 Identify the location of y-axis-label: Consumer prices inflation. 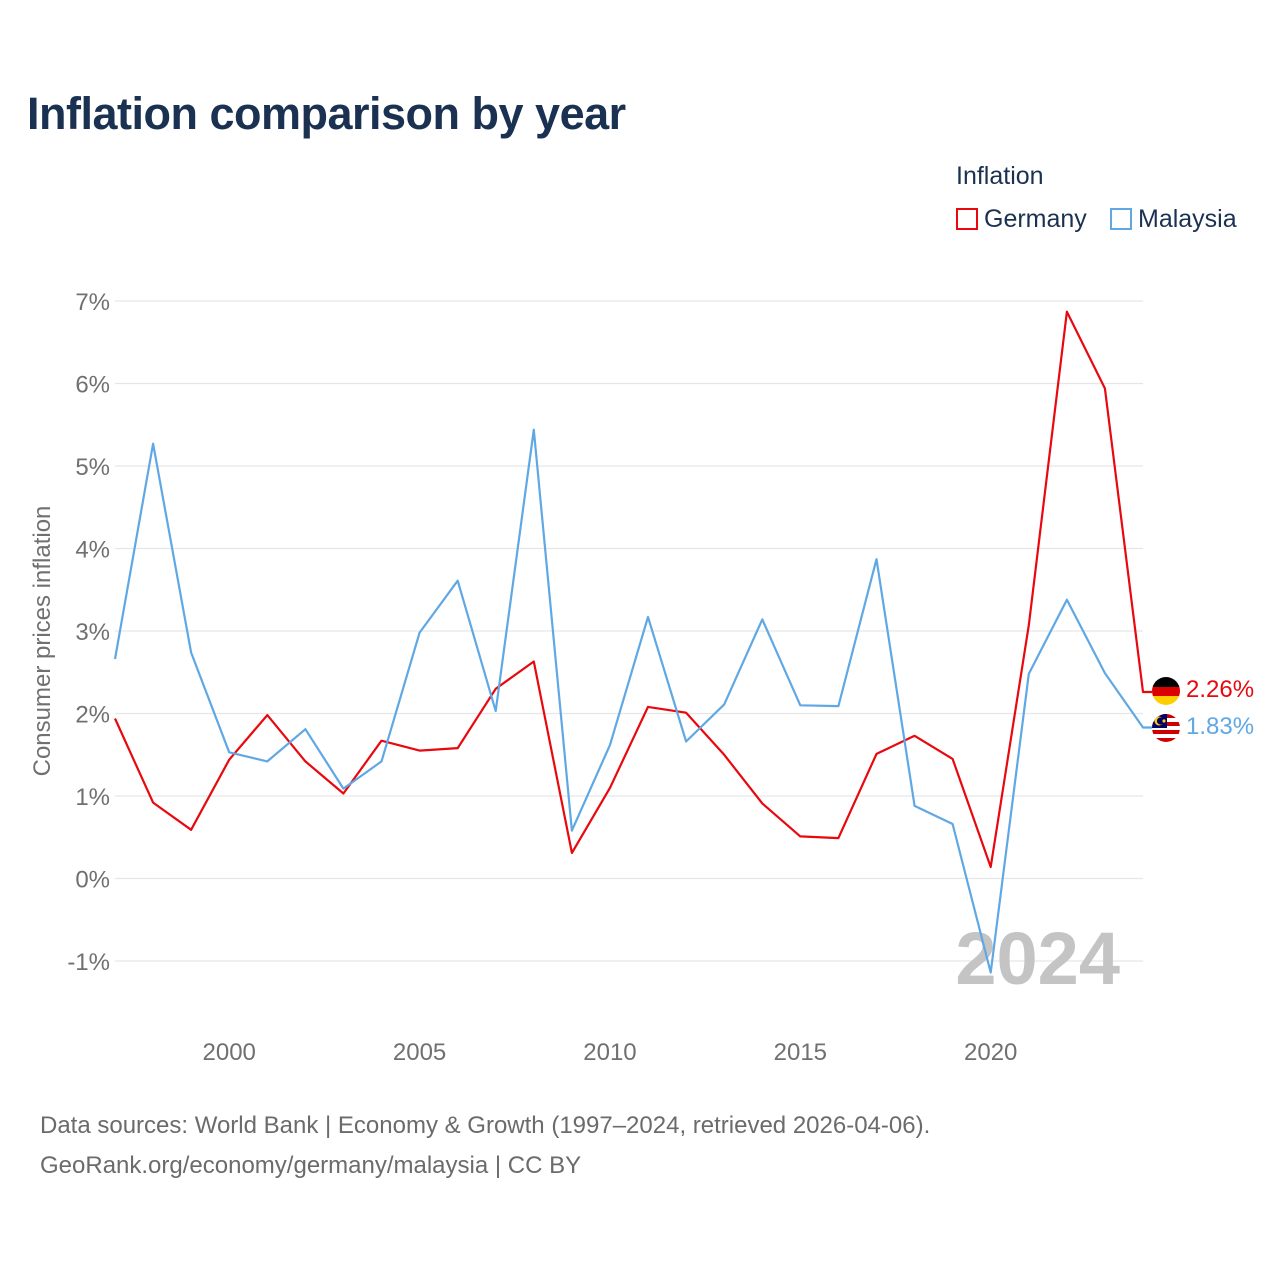
(42, 641).